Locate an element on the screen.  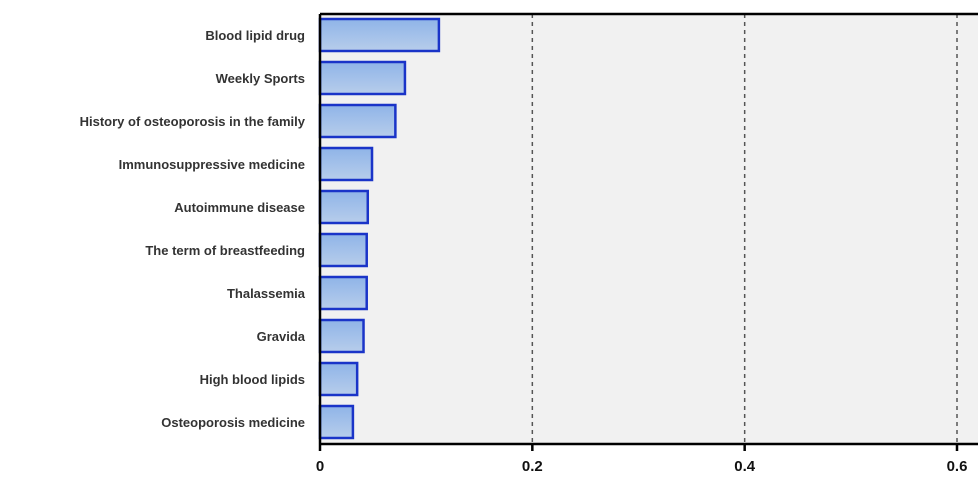
category-label: The term of breastfeeding is located at coordinates (225, 250).